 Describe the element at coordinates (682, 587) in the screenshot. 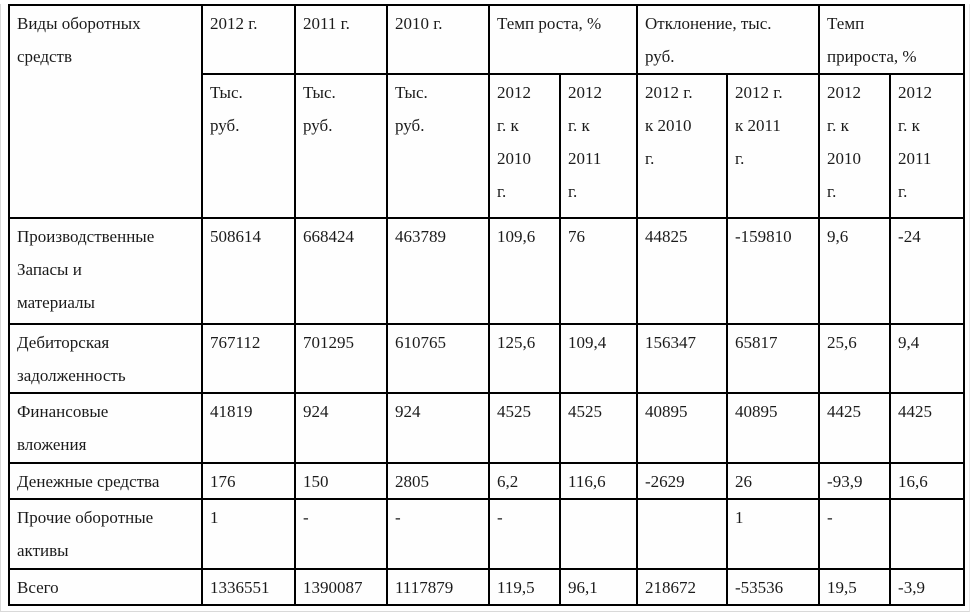

I see `cell: 218672` at that location.